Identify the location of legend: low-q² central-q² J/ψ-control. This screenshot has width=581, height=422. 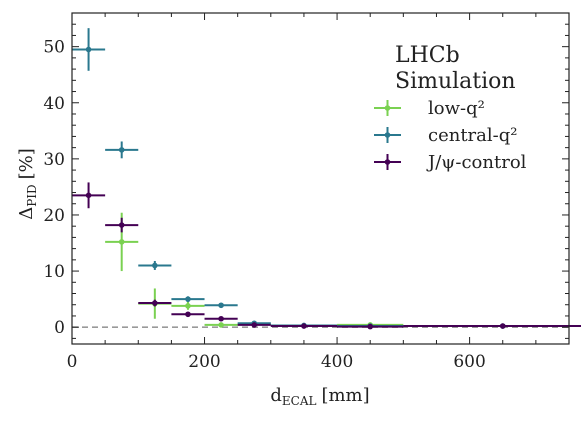
(450, 135).